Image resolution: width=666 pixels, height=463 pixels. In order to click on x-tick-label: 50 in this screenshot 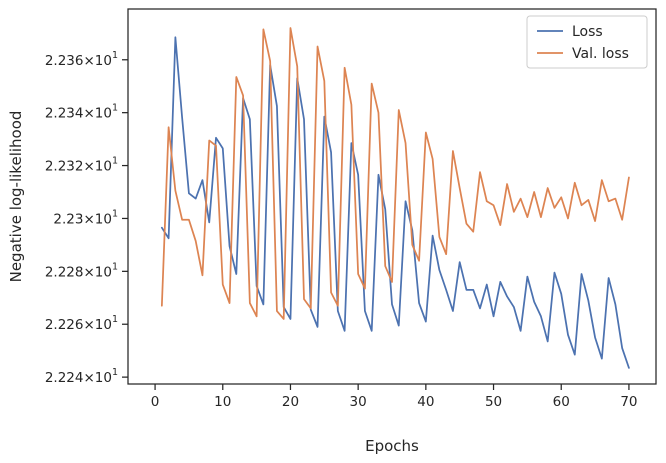, I will do `click(493, 402)`.